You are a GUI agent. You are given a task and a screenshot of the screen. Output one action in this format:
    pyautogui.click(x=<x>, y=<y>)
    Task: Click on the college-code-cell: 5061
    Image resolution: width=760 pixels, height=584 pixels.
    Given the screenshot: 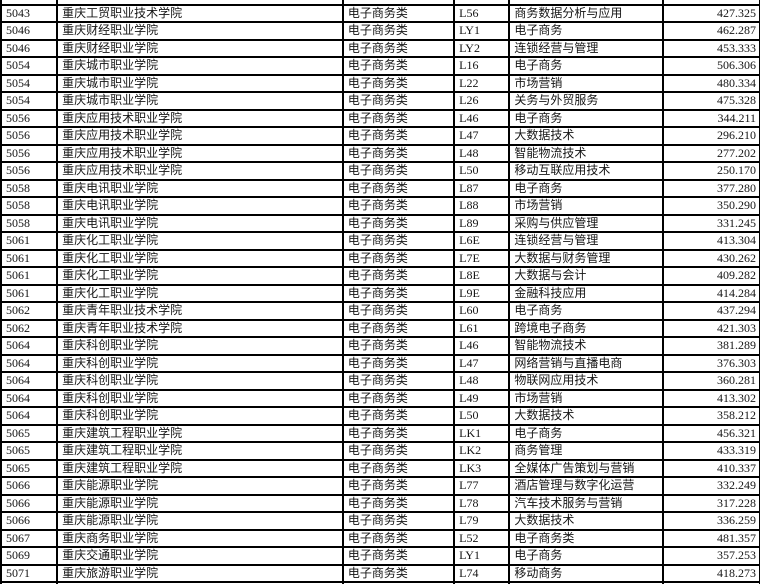 What is the action you would take?
    pyautogui.click(x=29, y=276)
    